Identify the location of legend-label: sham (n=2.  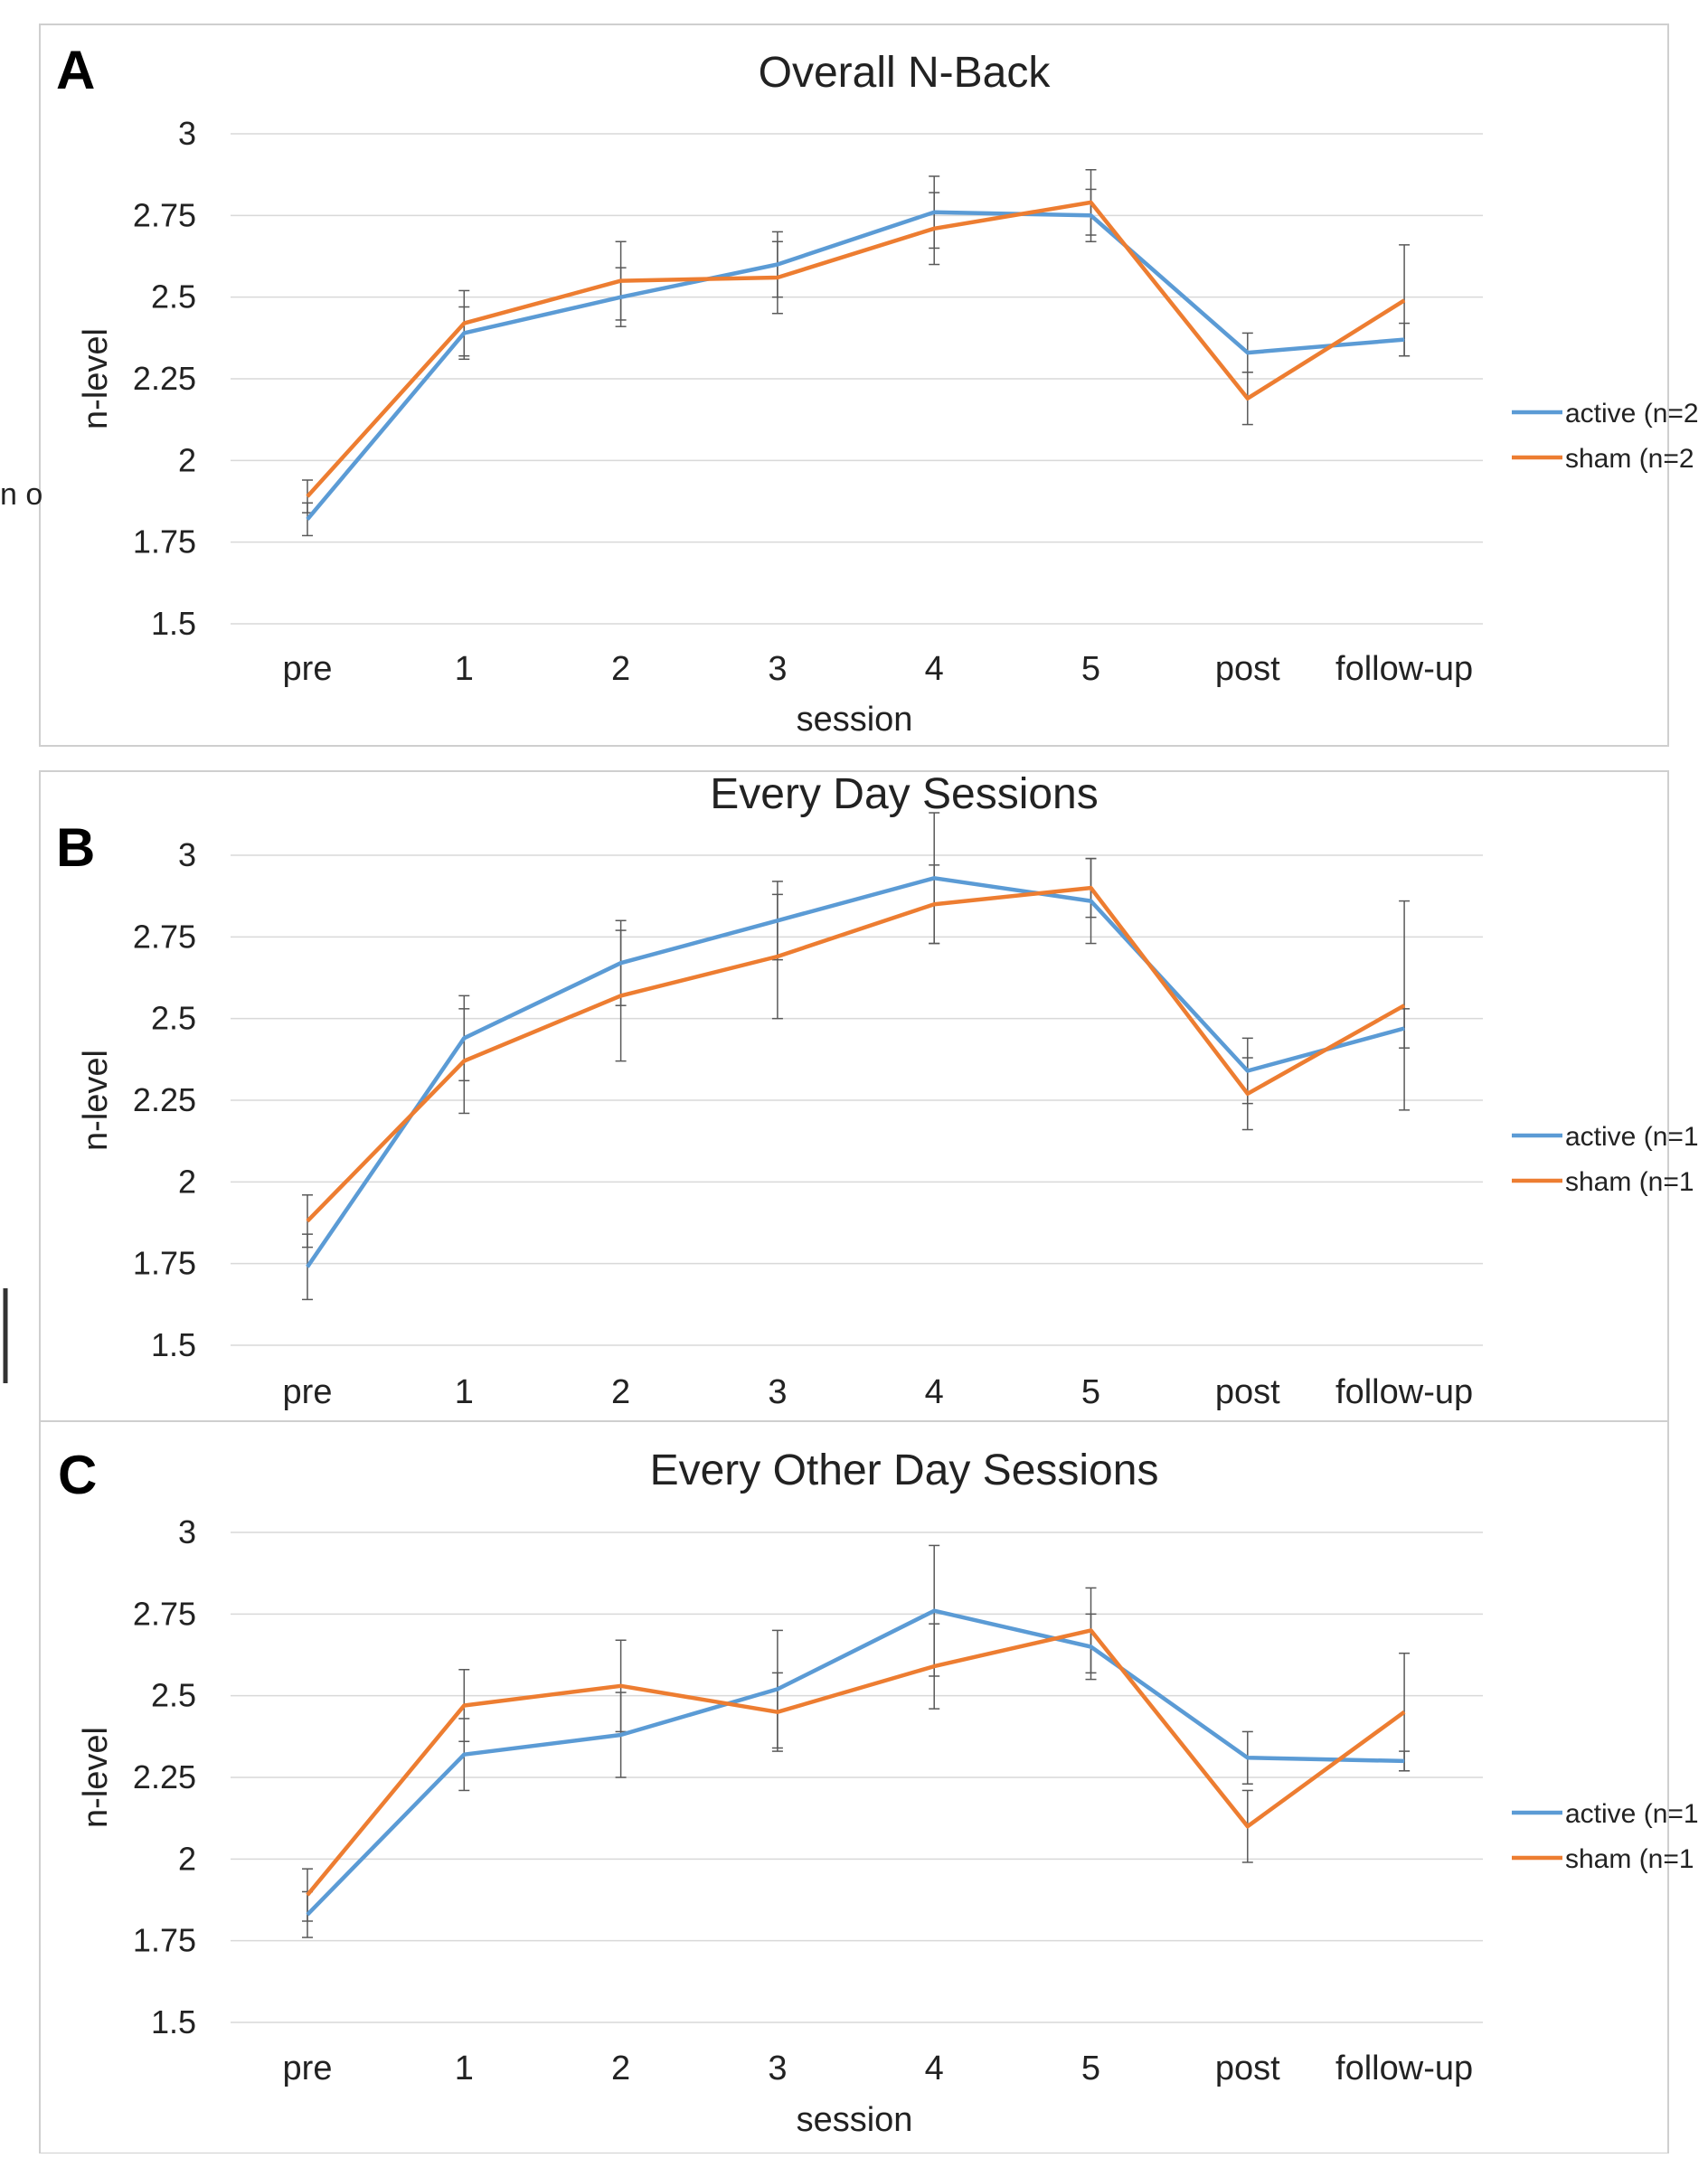
(1629, 459).